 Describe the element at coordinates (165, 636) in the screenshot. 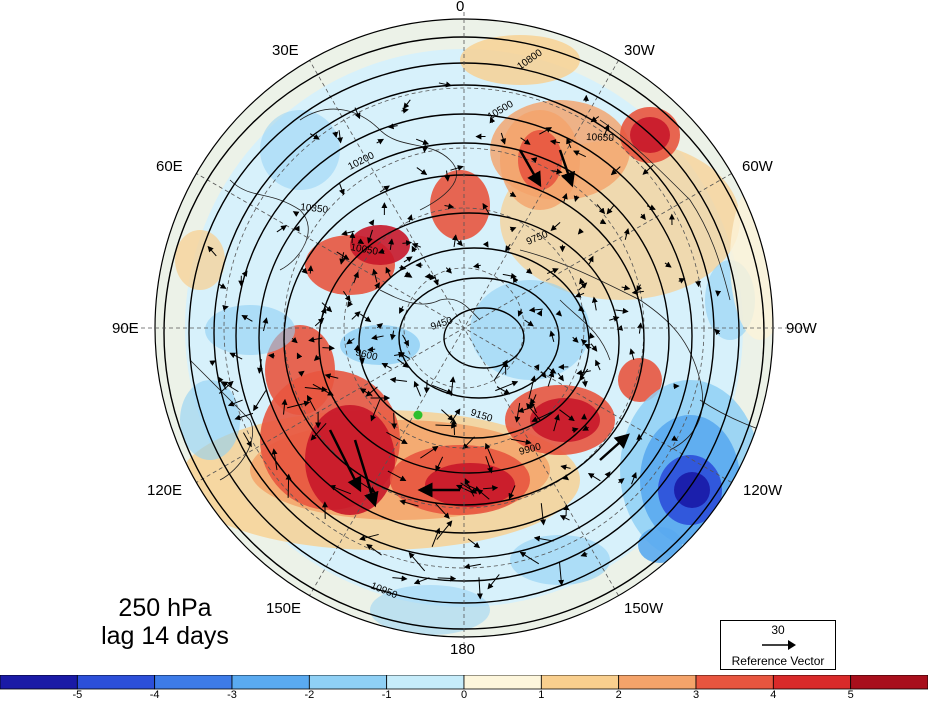

I see `lag-label: lag 14 days` at that location.